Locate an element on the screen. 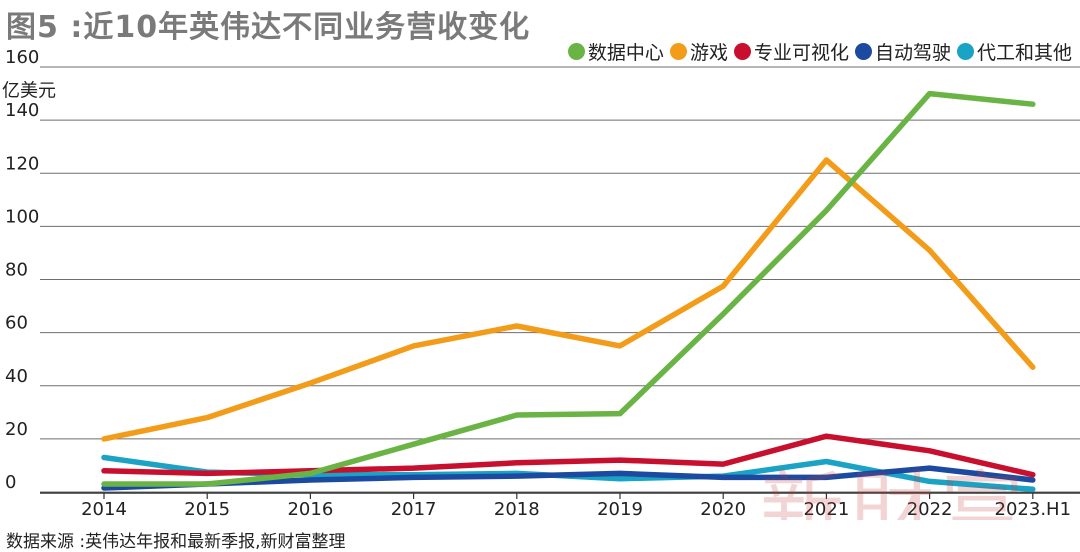 The width and height of the screenshot is (1080, 552). legend-label: 代工和其他 is located at coordinates (1024, 53).